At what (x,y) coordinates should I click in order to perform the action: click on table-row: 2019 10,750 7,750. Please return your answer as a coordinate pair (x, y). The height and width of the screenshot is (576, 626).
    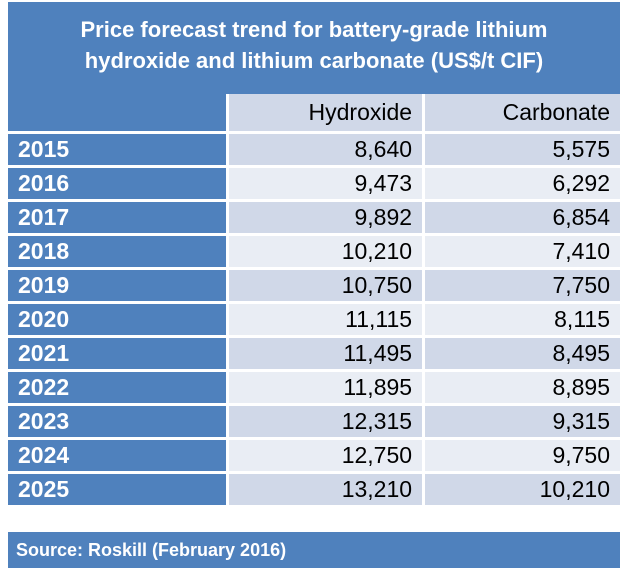
    Looking at the image, I should click on (314, 286).